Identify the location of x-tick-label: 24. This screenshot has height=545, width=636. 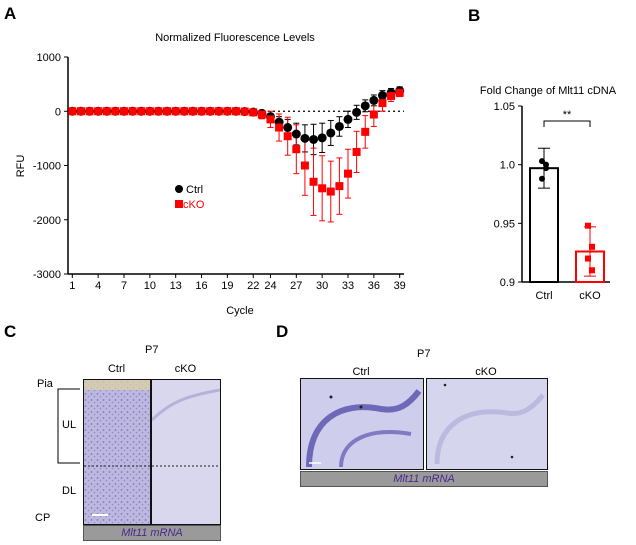
(270, 286).